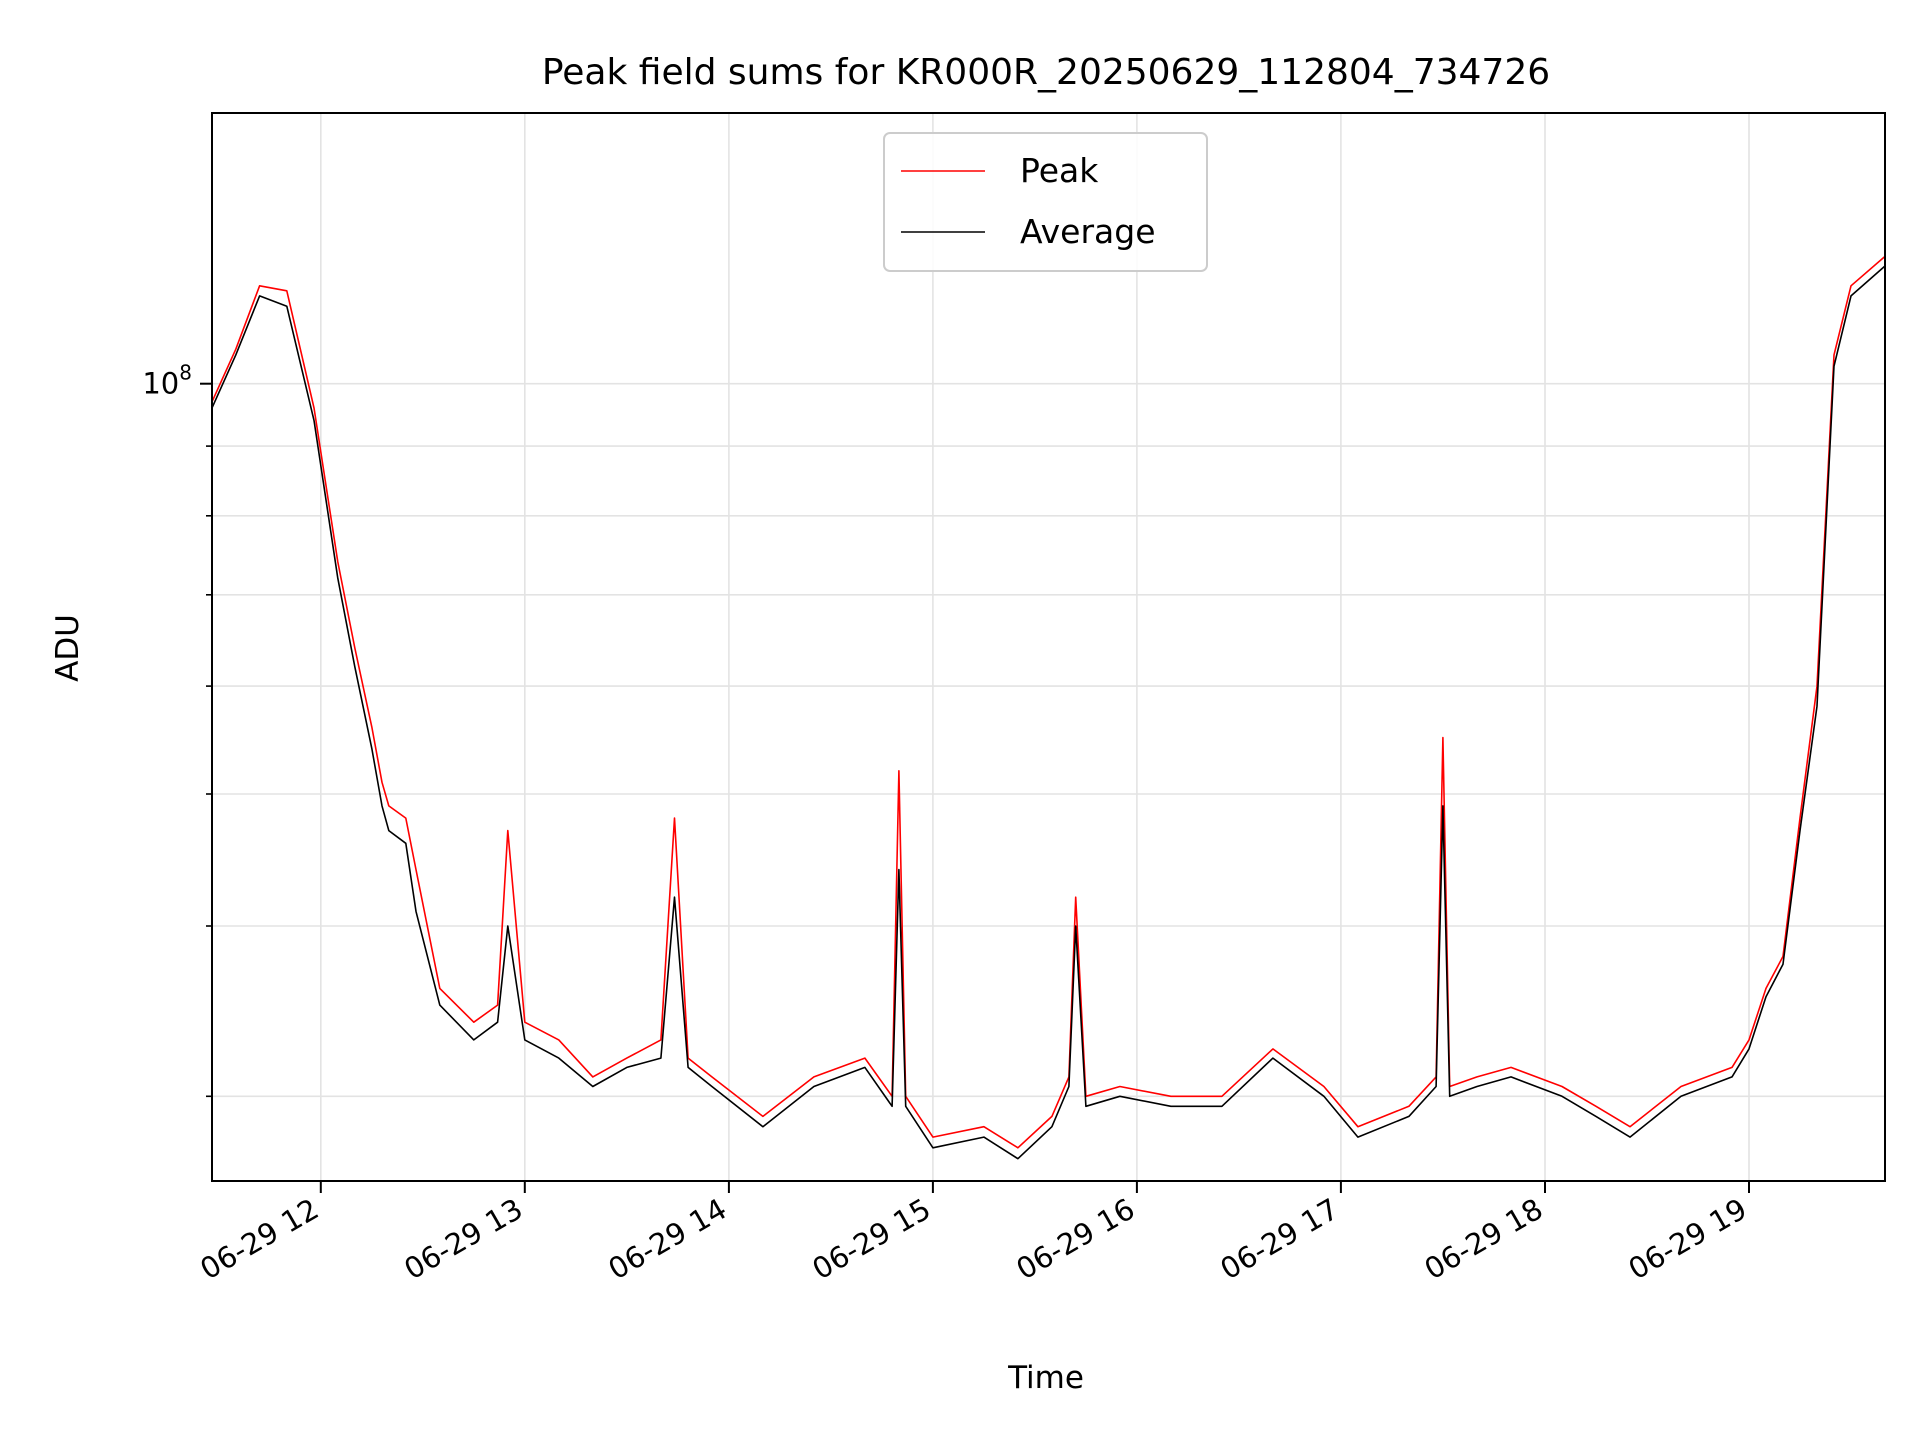 Image resolution: width=1920 pixels, height=1440 pixels. Describe the element at coordinates (1088, 231) in the screenshot. I see `legend-average-label: Average` at that location.